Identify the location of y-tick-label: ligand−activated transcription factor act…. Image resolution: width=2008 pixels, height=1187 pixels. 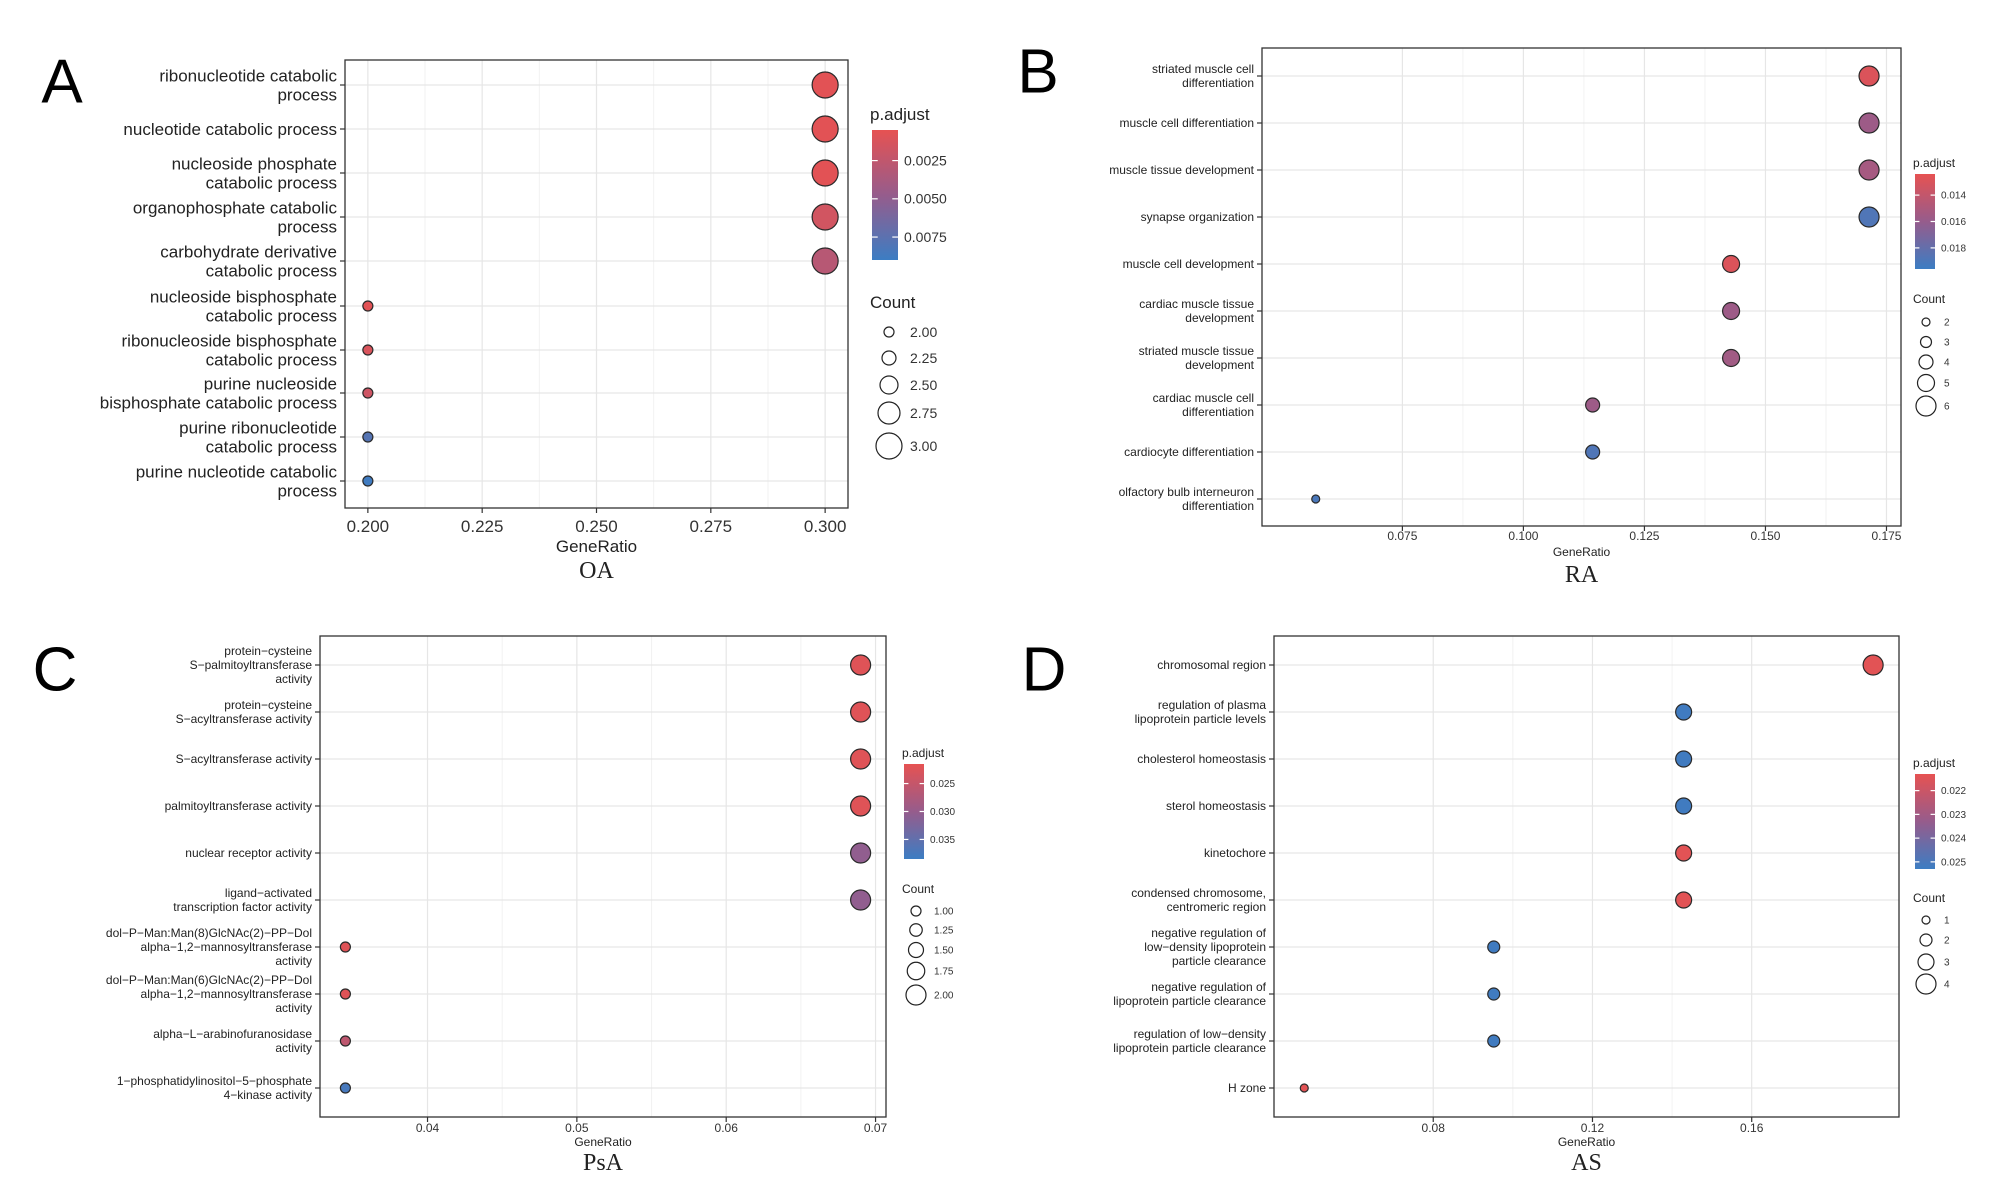
(242, 900).